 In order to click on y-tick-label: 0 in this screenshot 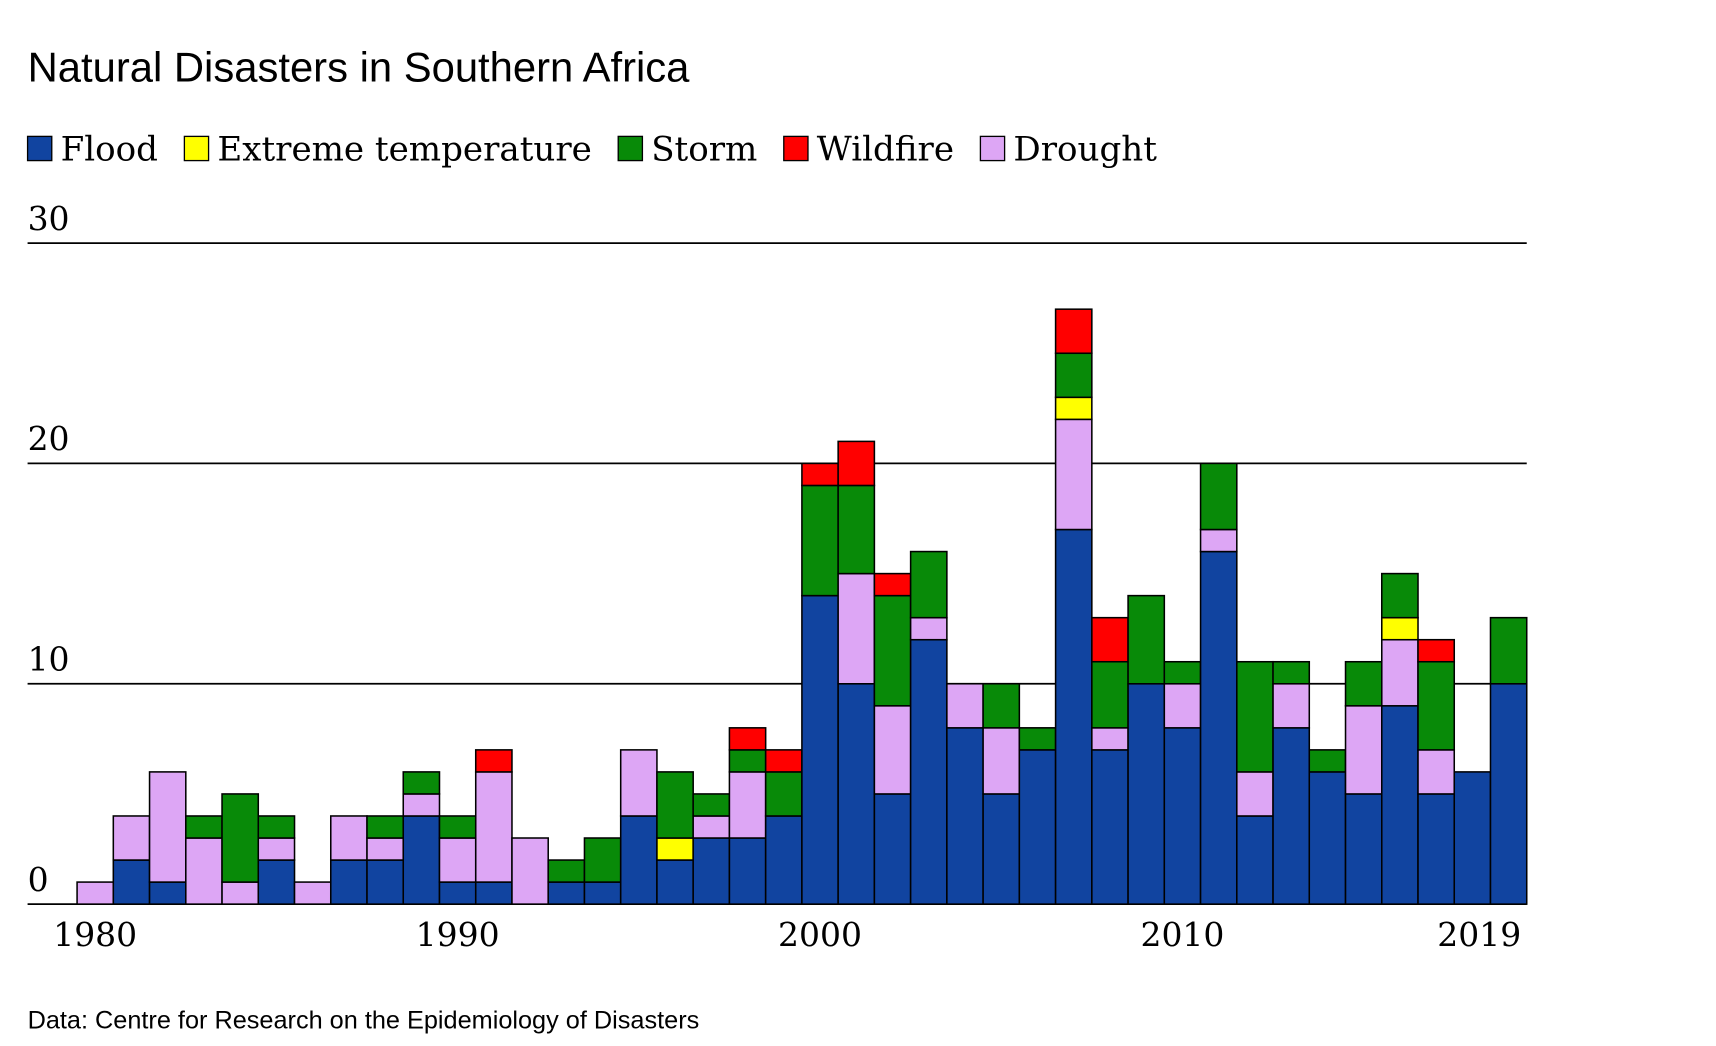, I will do `click(38, 879)`.